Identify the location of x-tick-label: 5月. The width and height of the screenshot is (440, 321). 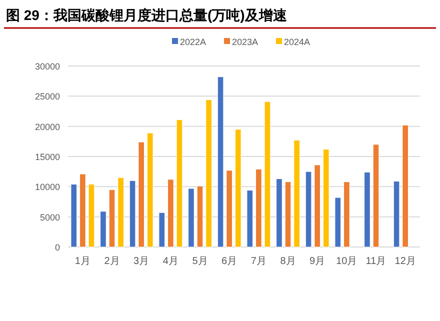
(200, 261).